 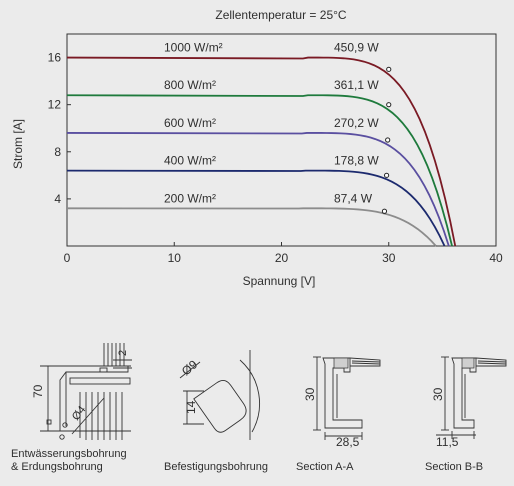 I want to click on power-label: 450,9 W, so click(x=356, y=48).